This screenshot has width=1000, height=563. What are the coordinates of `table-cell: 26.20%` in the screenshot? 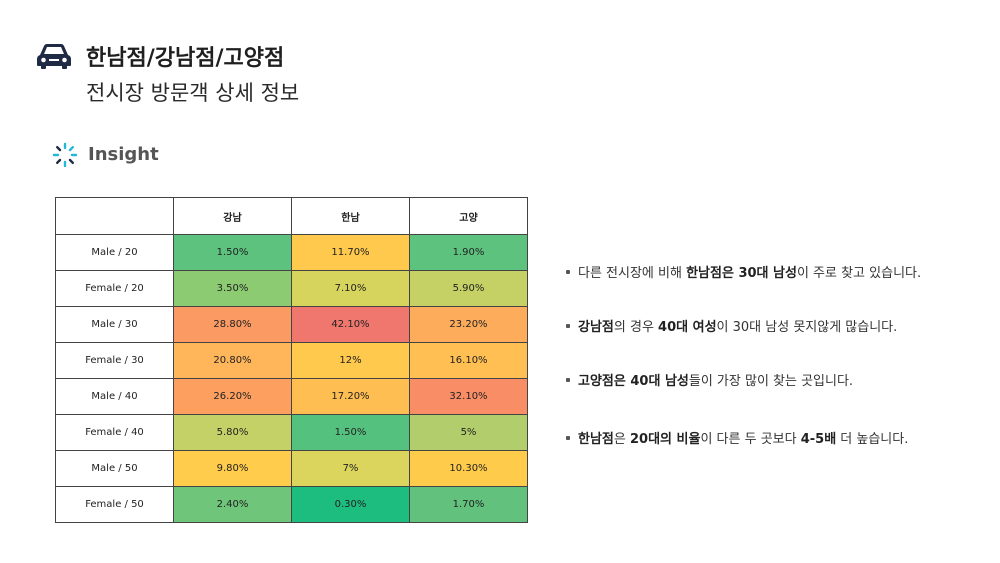 It's located at (232, 396).